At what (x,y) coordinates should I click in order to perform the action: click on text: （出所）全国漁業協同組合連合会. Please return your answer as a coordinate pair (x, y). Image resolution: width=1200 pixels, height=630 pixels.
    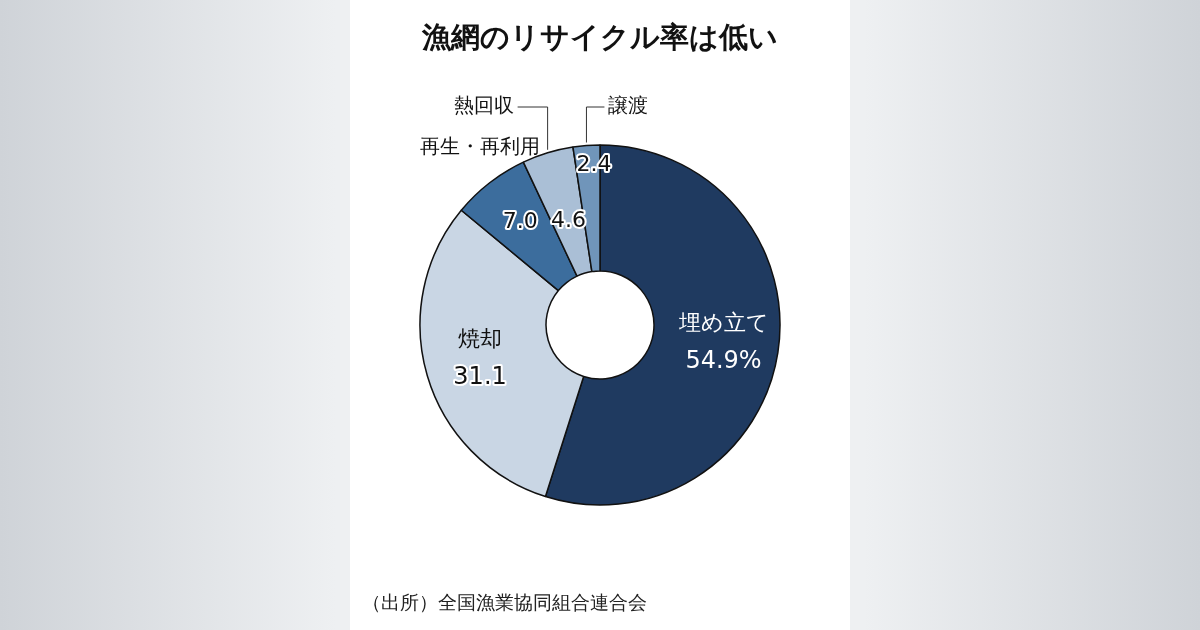
    Looking at the image, I should click on (504, 602).